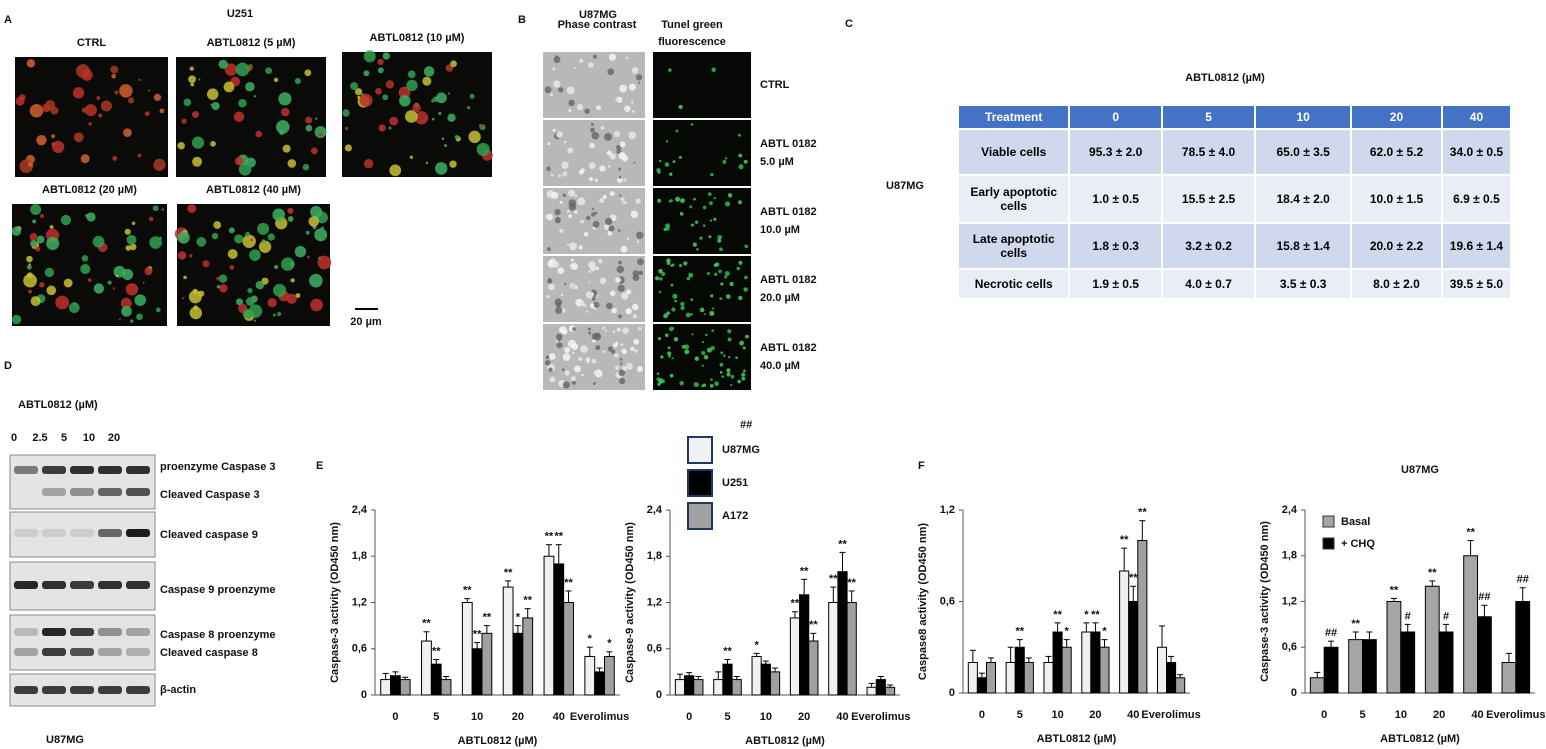 The width and height of the screenshot is (1546, 749). What do you see at coordinates (1290, 510) in the screenshot?
I see `y-tick-label: 2,4` at bounding box center [1290, 510].